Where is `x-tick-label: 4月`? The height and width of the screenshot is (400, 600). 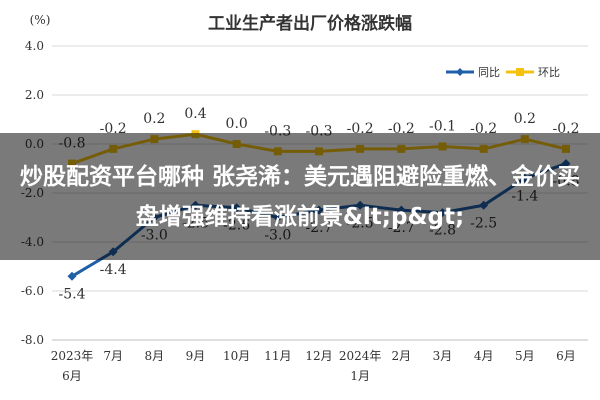
x-tick-label: 4月 is located at coordinates (484, 356).